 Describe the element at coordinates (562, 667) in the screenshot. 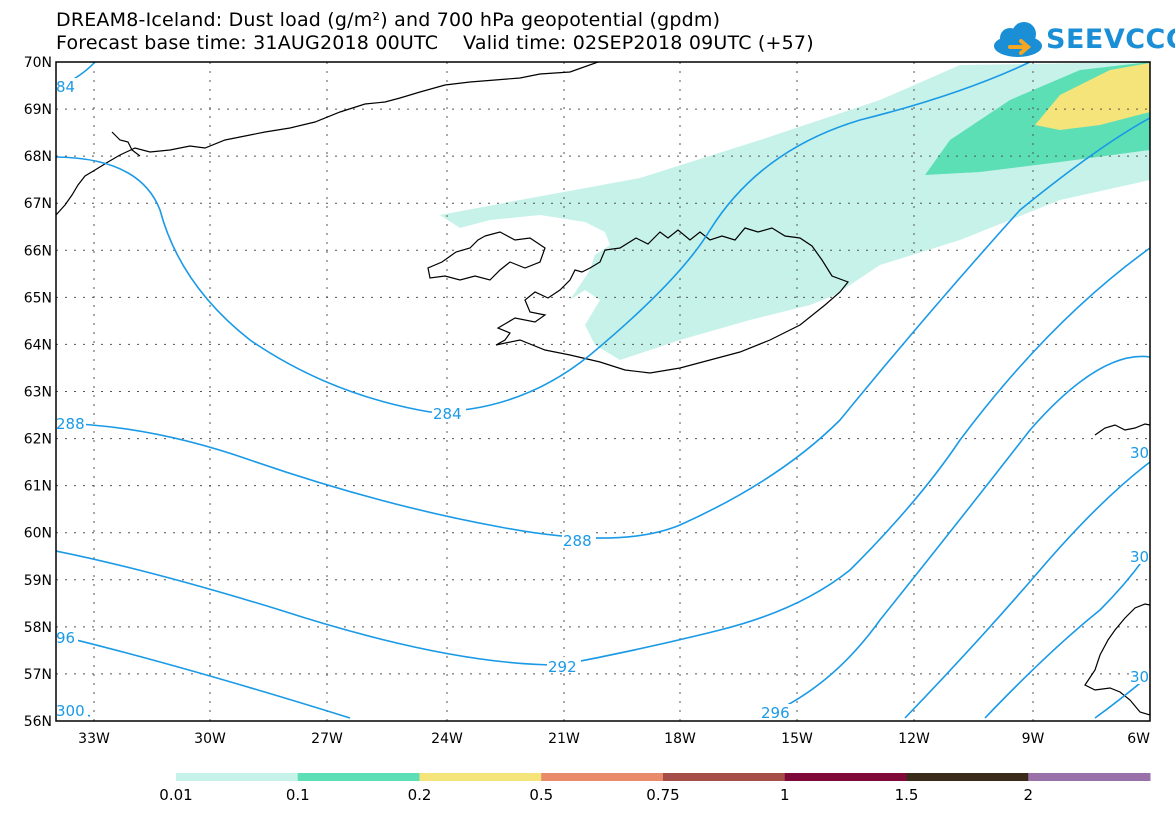

I see `contour-label: 292` at that location.